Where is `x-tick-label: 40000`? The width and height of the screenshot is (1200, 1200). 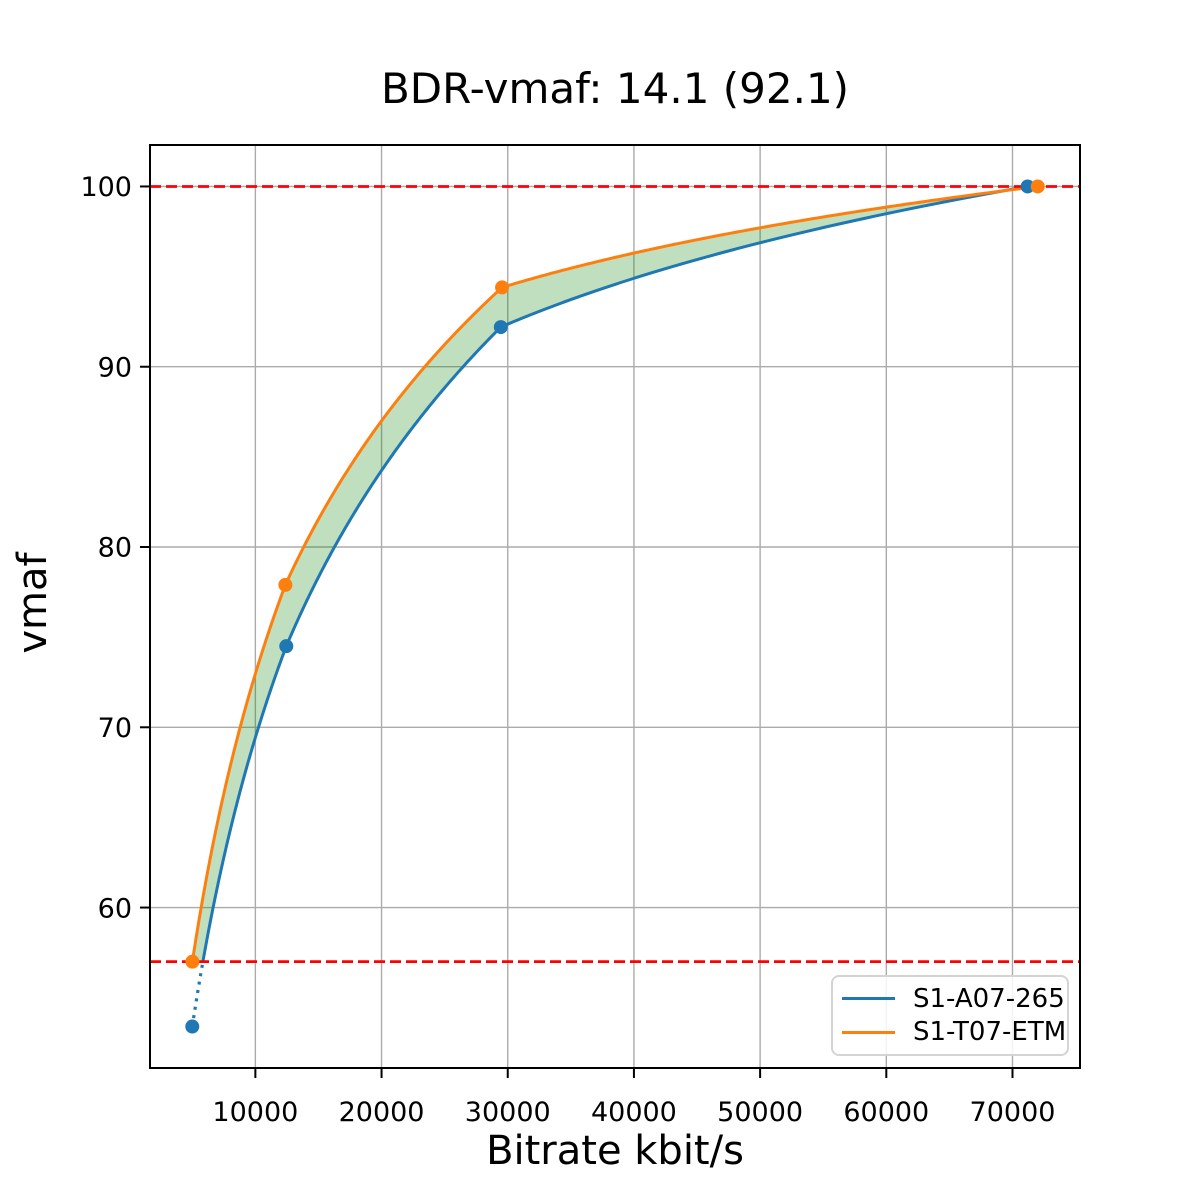 x-tick-label: 40000 is located at coordinates (634, 1112).